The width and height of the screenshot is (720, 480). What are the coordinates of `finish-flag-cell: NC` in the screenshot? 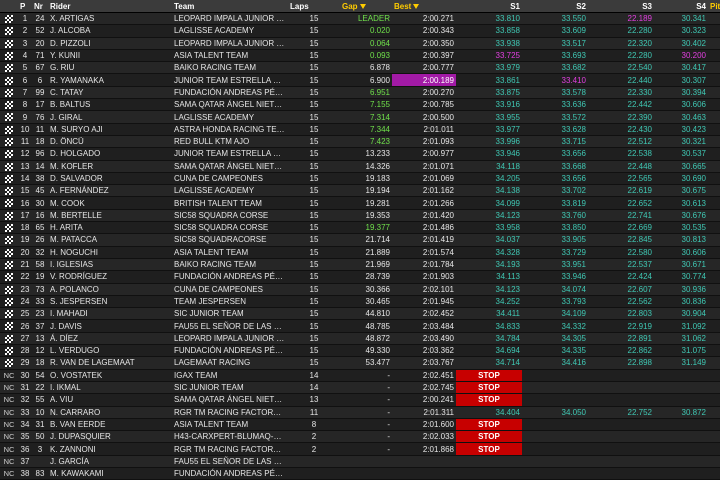 It's located at (9, 473).